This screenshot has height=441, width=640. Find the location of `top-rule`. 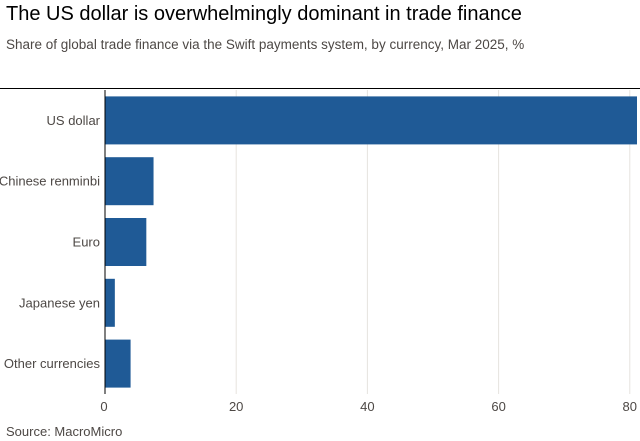

top-rule is located at coordinates (320, 88).